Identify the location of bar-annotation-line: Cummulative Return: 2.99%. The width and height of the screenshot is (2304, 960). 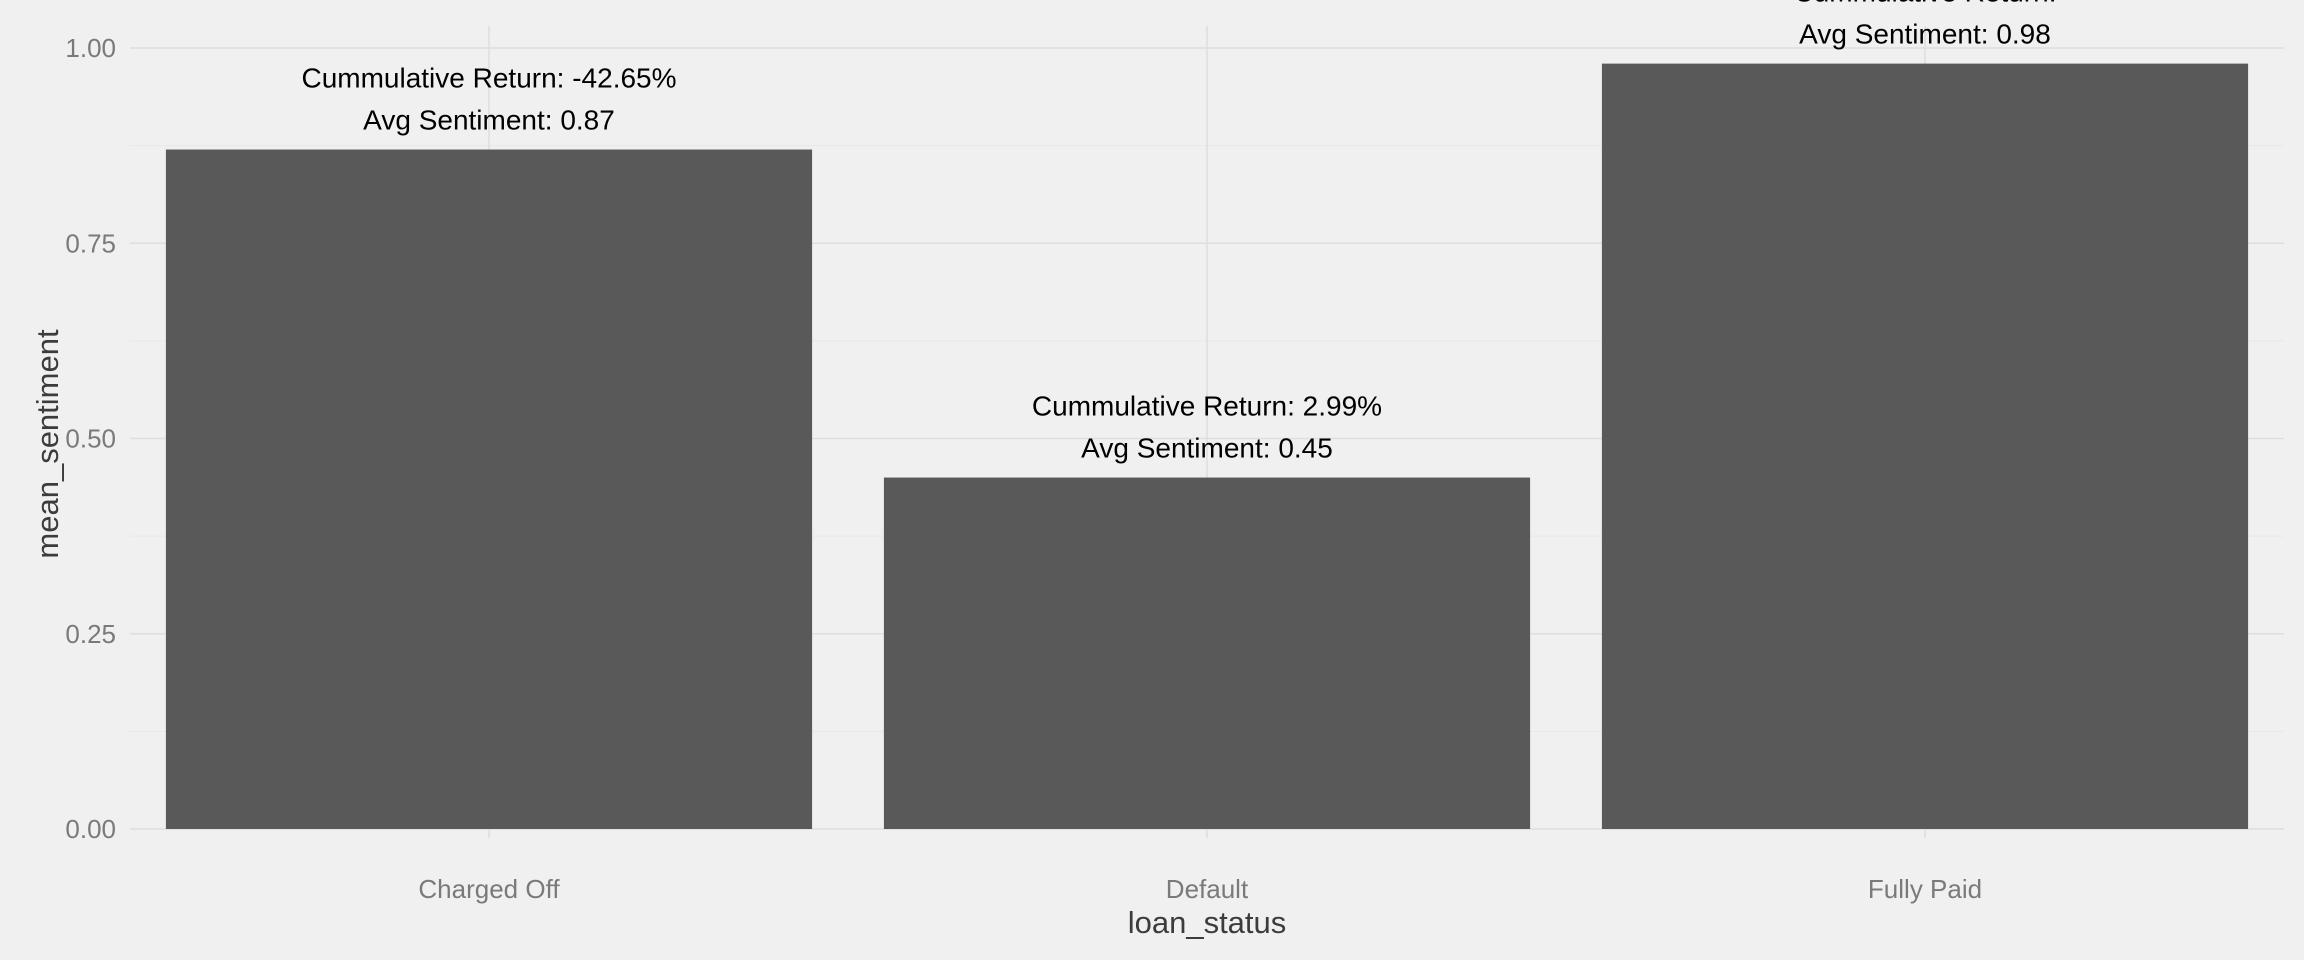
(1207, 406).